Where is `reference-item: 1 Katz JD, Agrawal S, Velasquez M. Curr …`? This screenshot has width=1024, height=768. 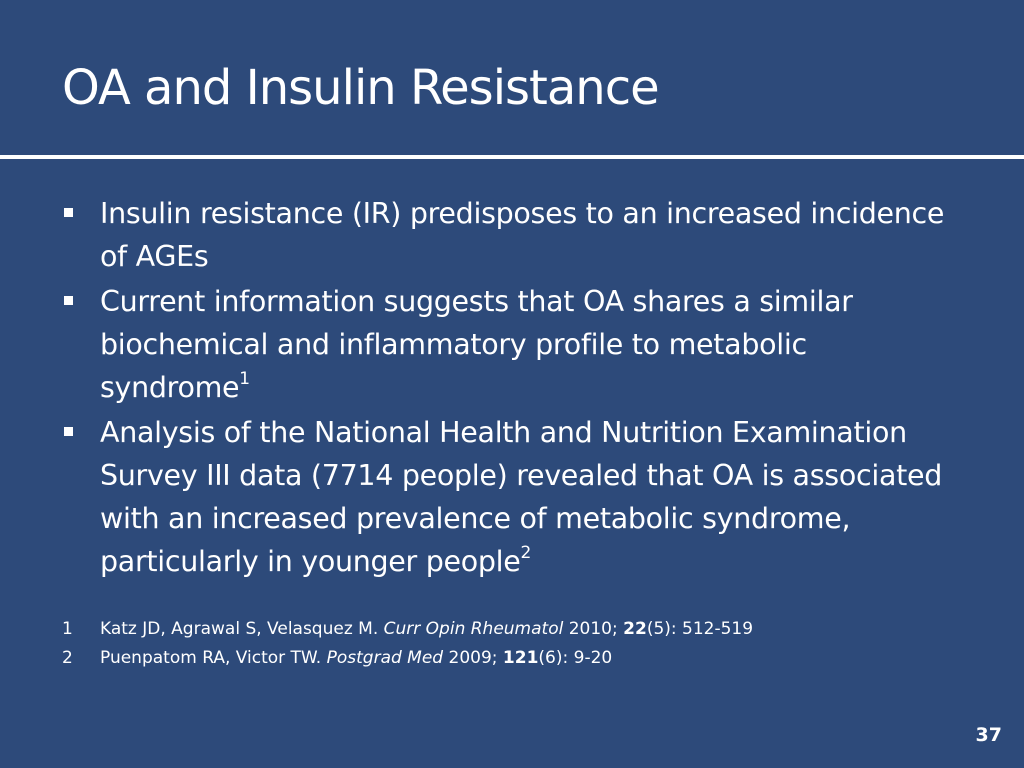
reference-item: 1 Katz JD, Agrawal S, Velasquez M. Curr … is located at coordinates (512, 629).